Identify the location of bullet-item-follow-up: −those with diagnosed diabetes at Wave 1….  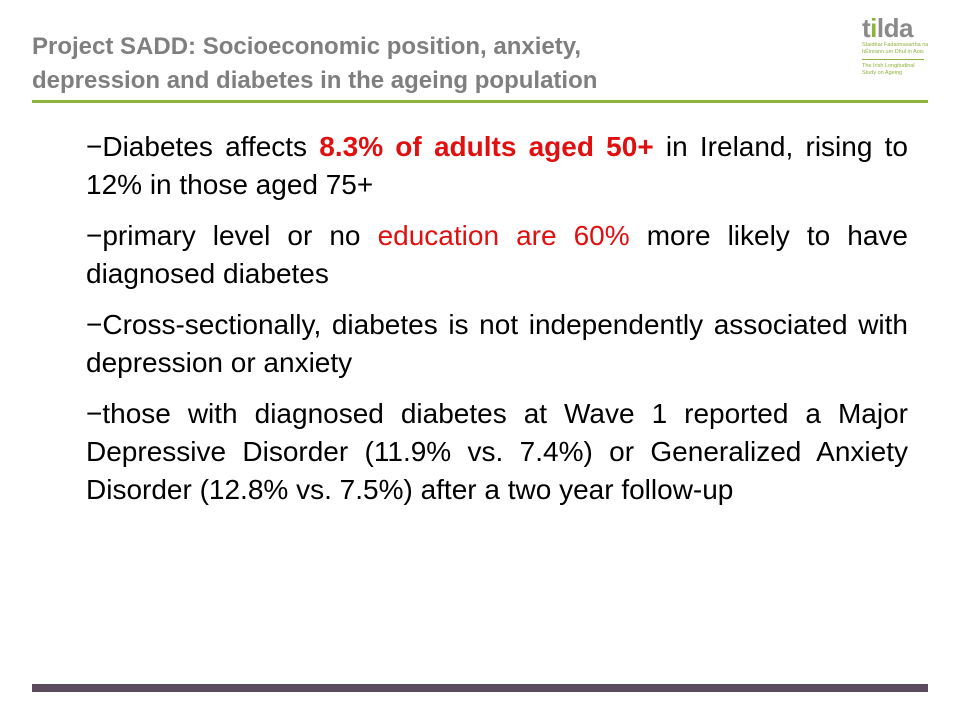
(497, 451).